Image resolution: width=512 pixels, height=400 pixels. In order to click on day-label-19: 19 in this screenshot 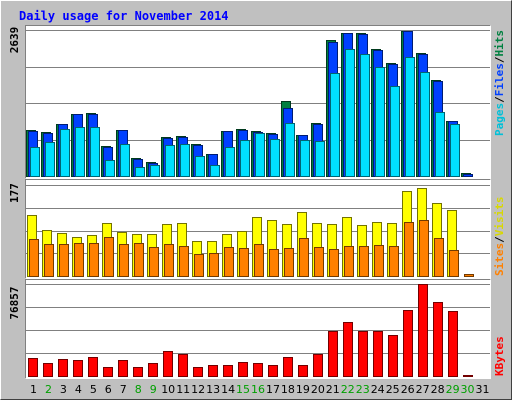, I will do `click(303, 389)`.